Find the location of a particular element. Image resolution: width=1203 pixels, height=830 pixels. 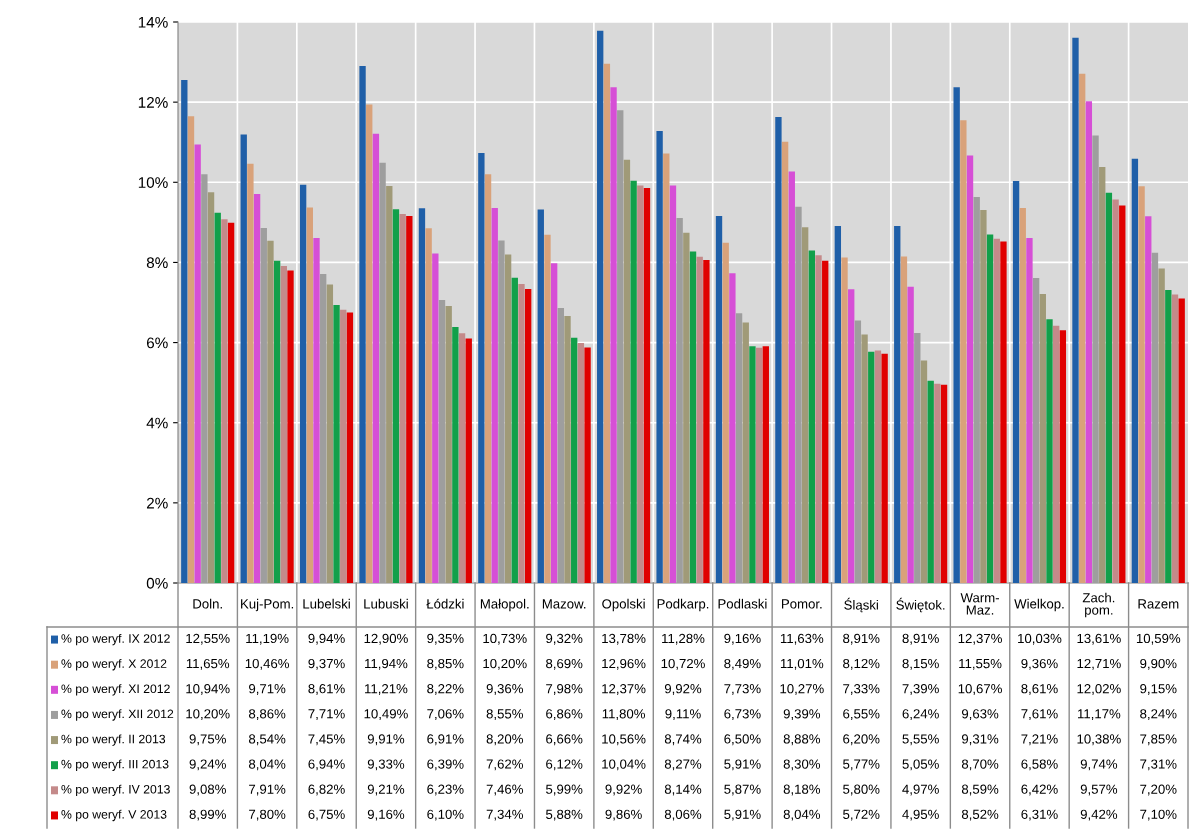

data-label: 7,62% is located at coordinates (504, 765).